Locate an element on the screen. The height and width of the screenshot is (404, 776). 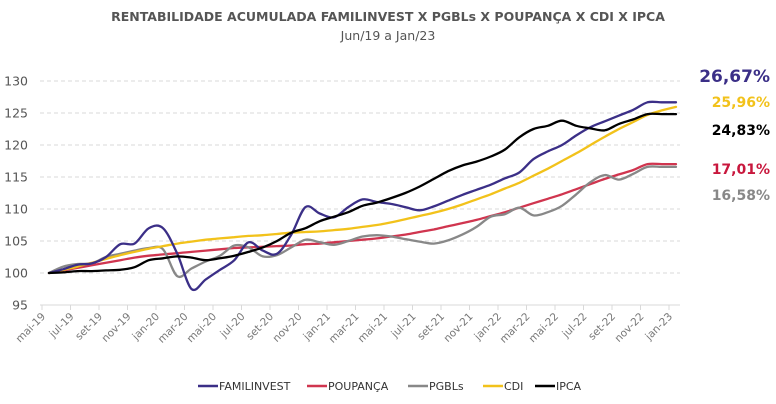
end-label-poupana: 17,01% is located at coordinates (741, 170).